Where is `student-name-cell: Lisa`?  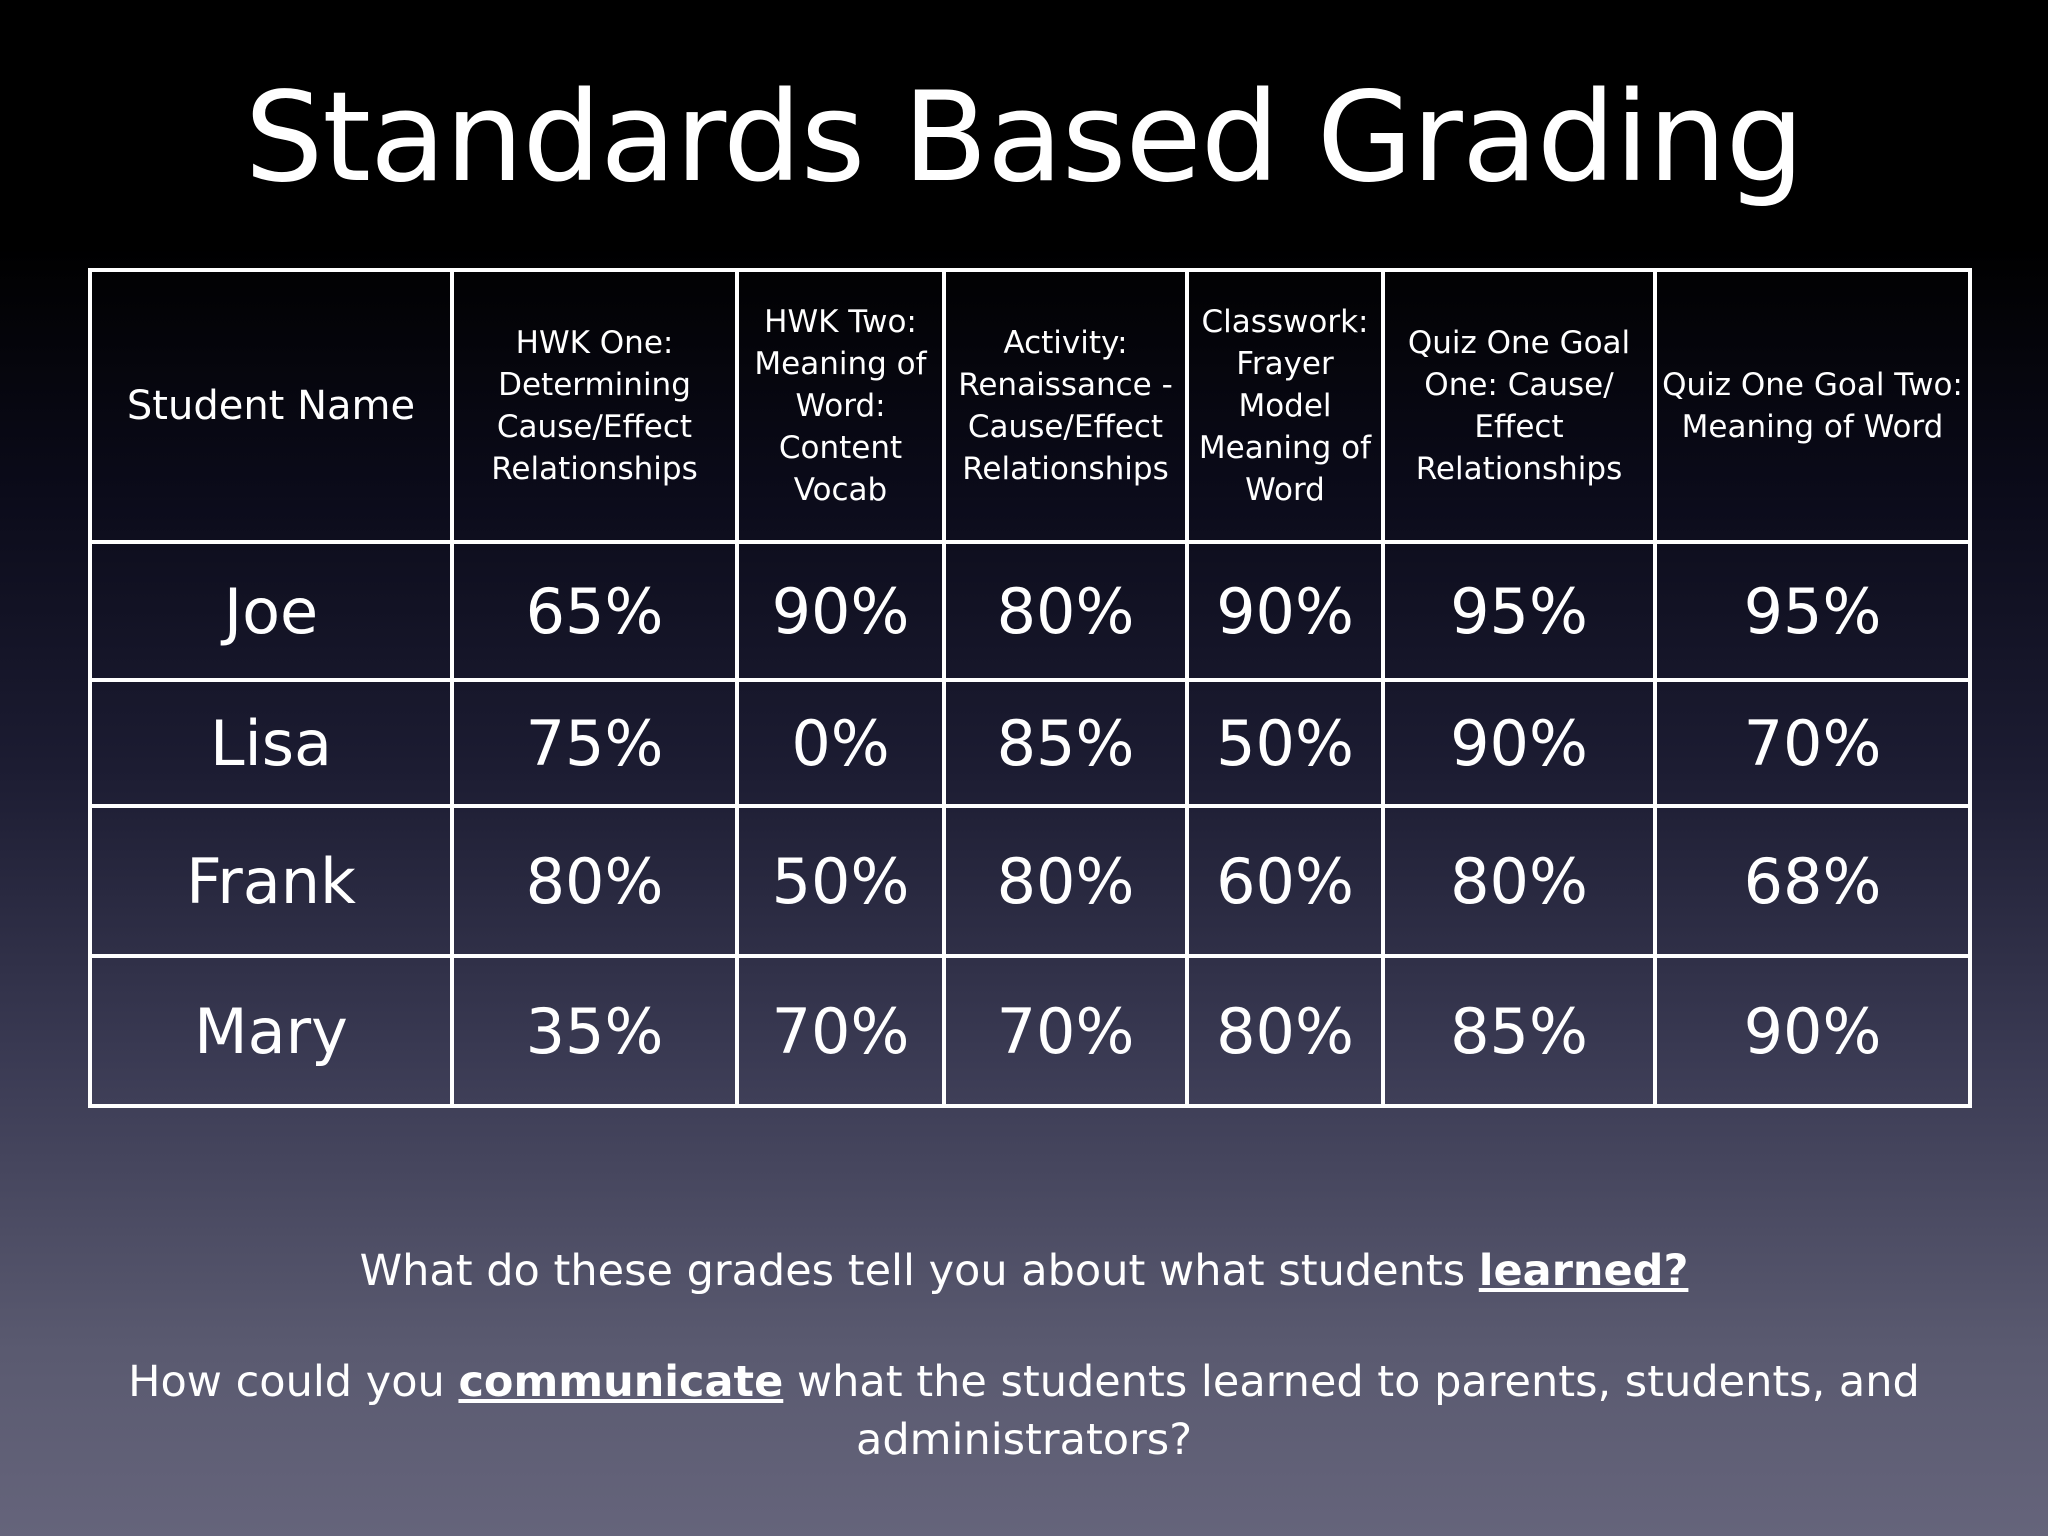 student-name-cell: Lisa is located at coordinates (271, 743).